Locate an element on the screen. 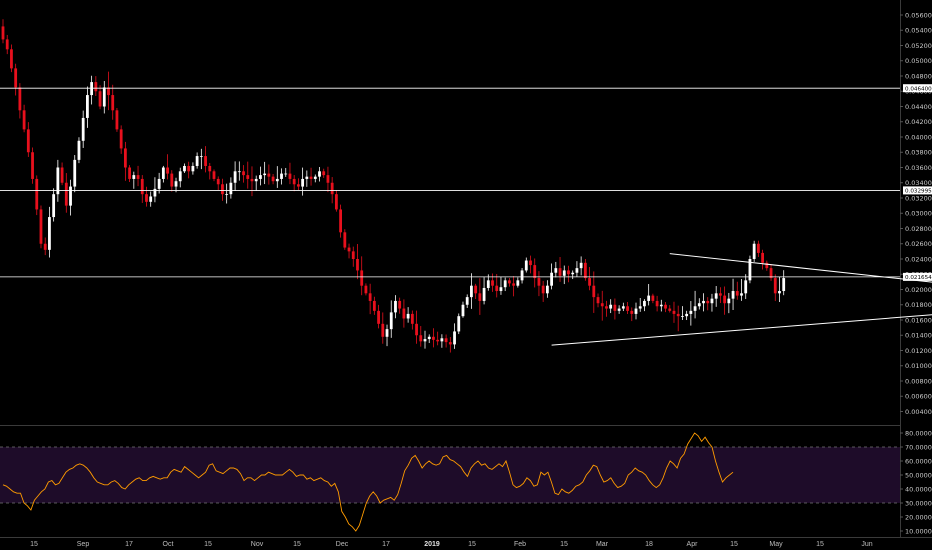  level-price-tag-text: 0.046400 is located at coordinates (918, 89).